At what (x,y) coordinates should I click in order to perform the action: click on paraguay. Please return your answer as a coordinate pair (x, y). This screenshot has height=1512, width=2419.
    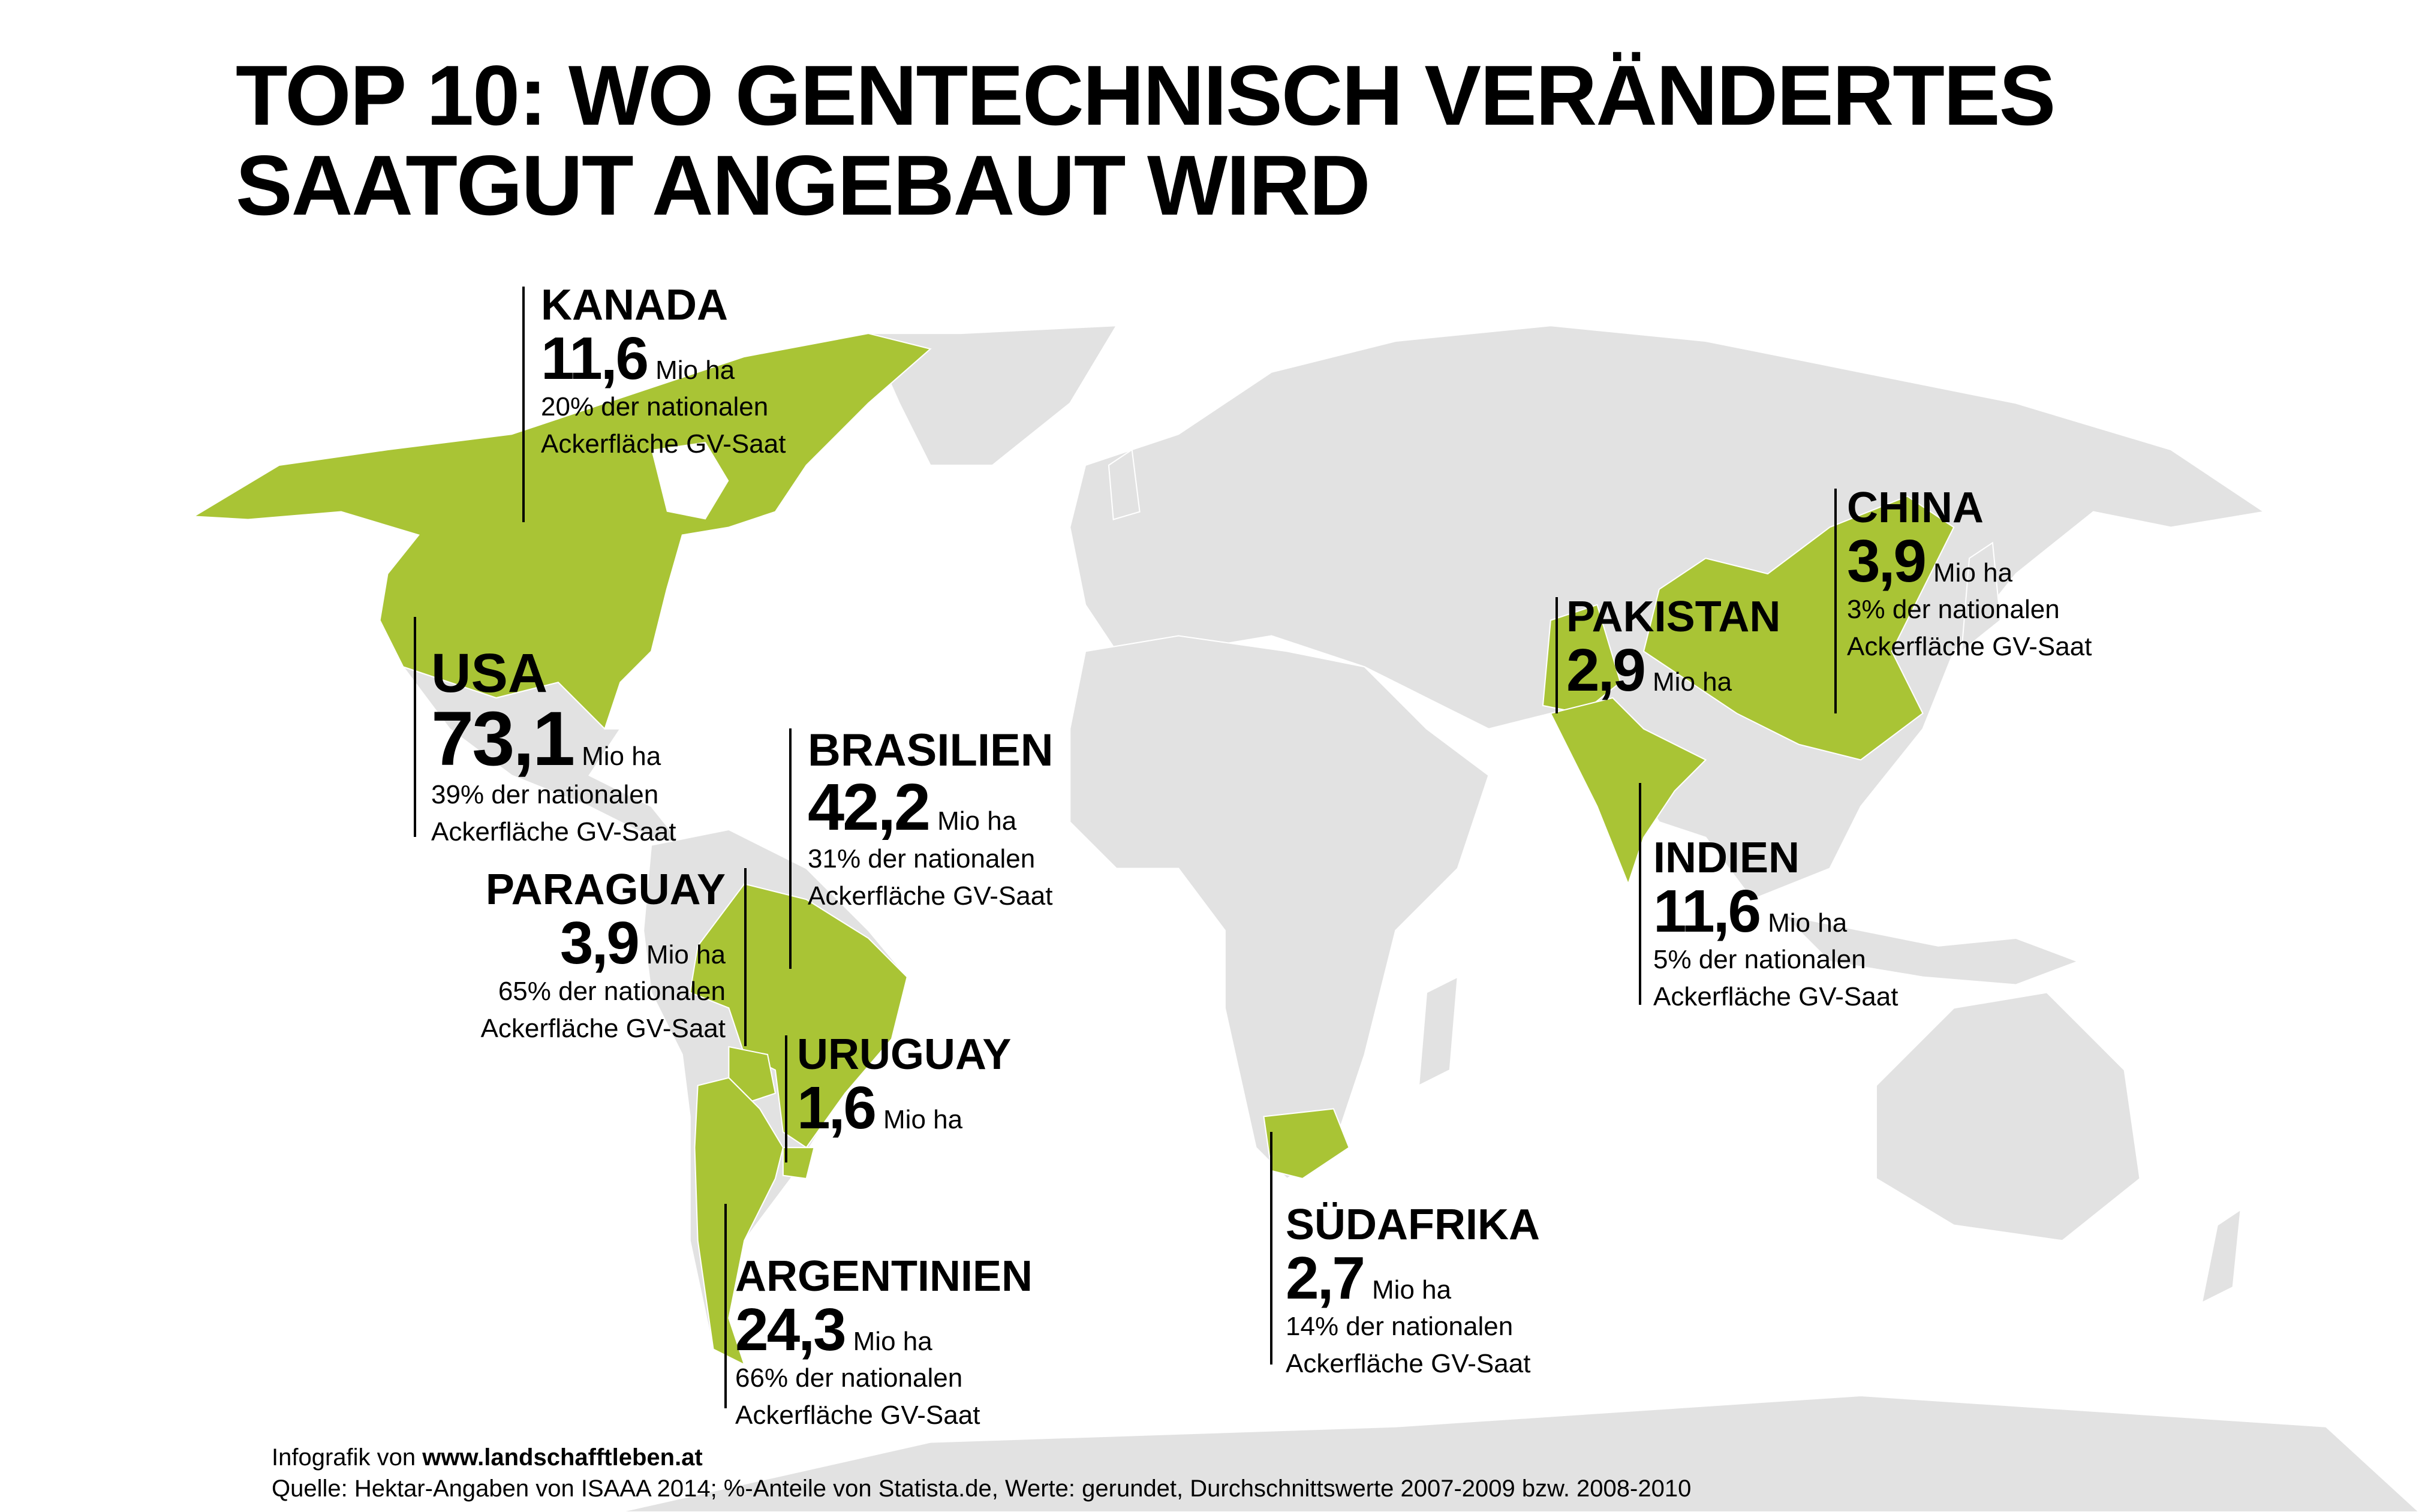
    Looking at the image, I should click on (752, 1074).